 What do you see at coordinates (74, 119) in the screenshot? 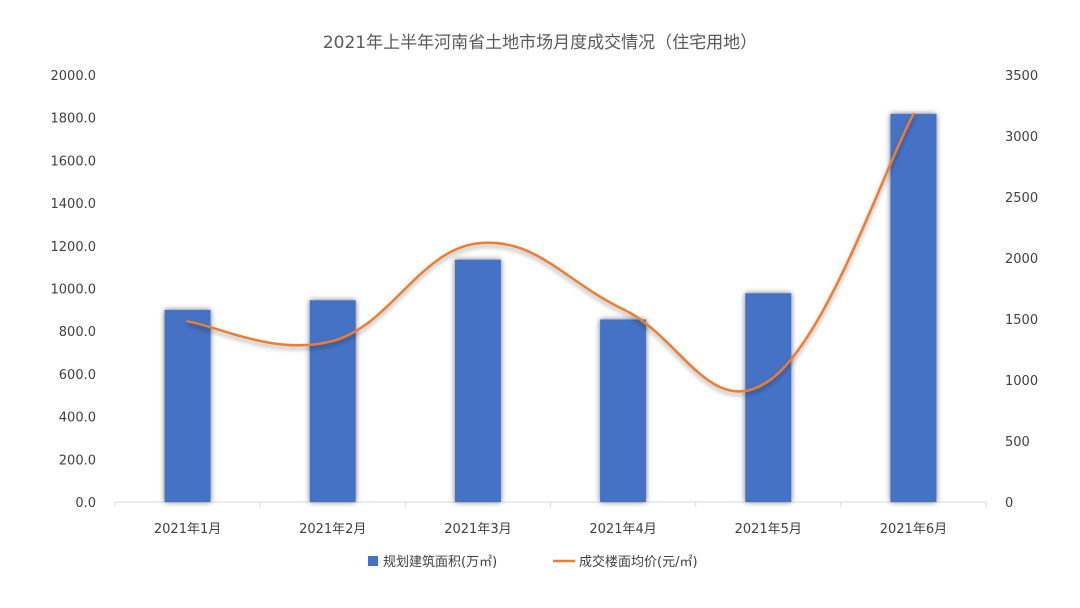
I see `left-tick-label: 1800.0` at bounding box center [74, 119].